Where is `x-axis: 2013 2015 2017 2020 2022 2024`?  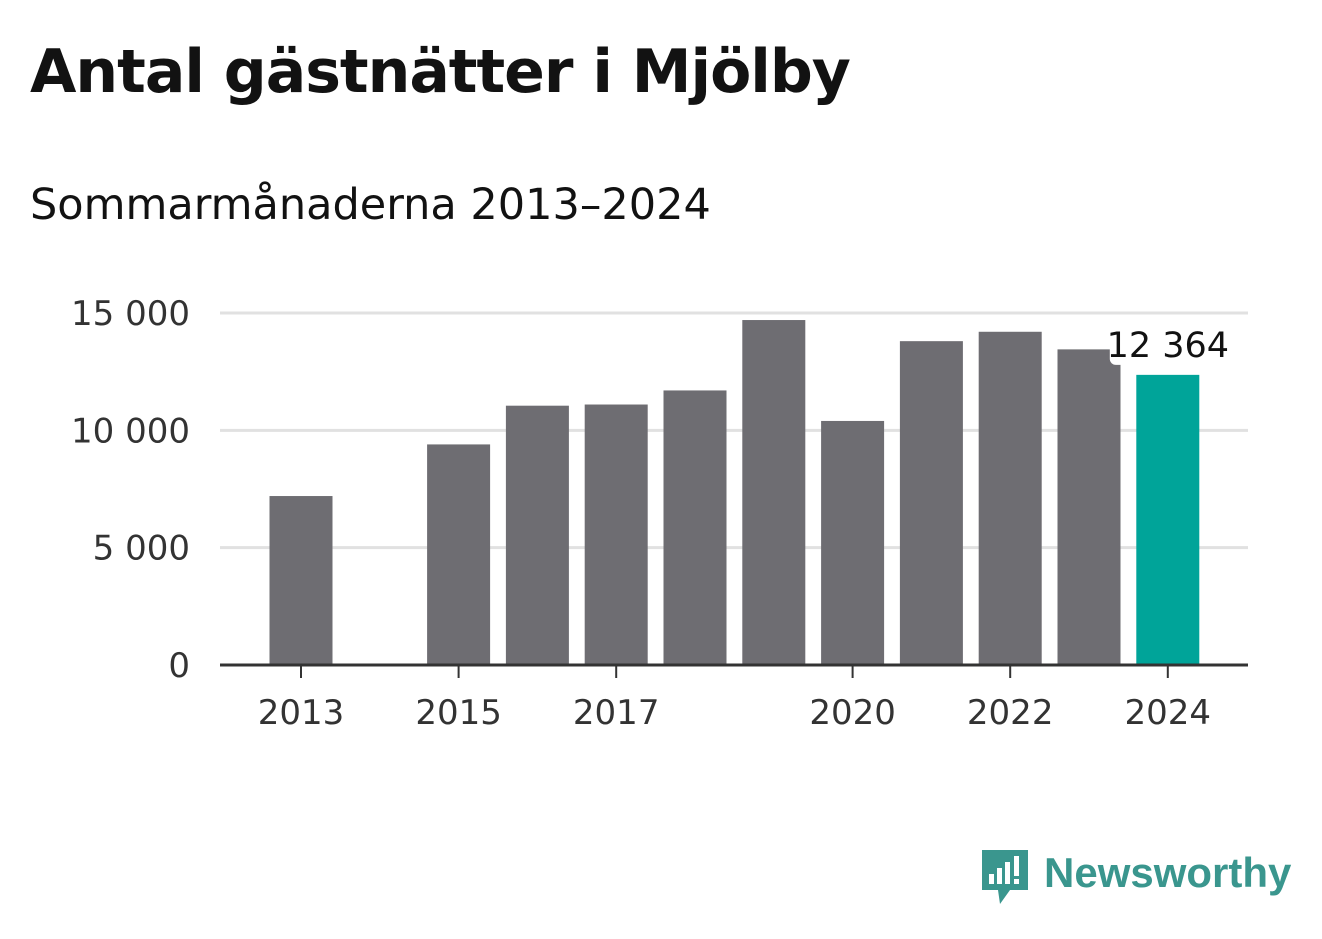
x-axis: 2013 2015 2017 2020 2022 2024 is located at coordinates (734, 698).